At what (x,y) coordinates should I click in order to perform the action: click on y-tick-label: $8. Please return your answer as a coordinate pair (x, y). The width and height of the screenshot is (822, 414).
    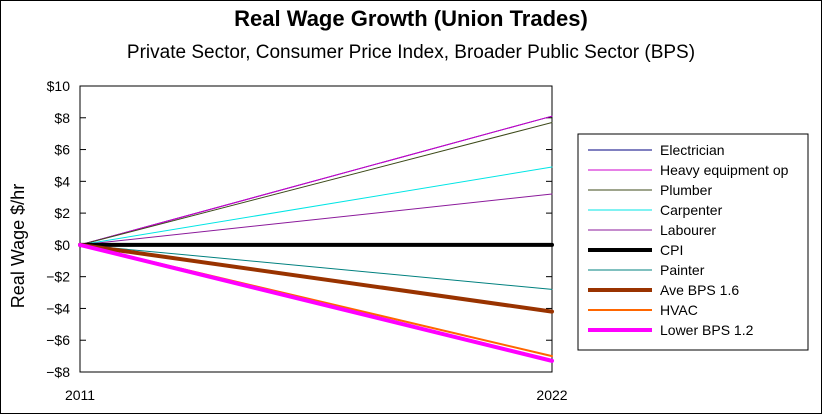
    Looking at the image, I should click on (62, 118).